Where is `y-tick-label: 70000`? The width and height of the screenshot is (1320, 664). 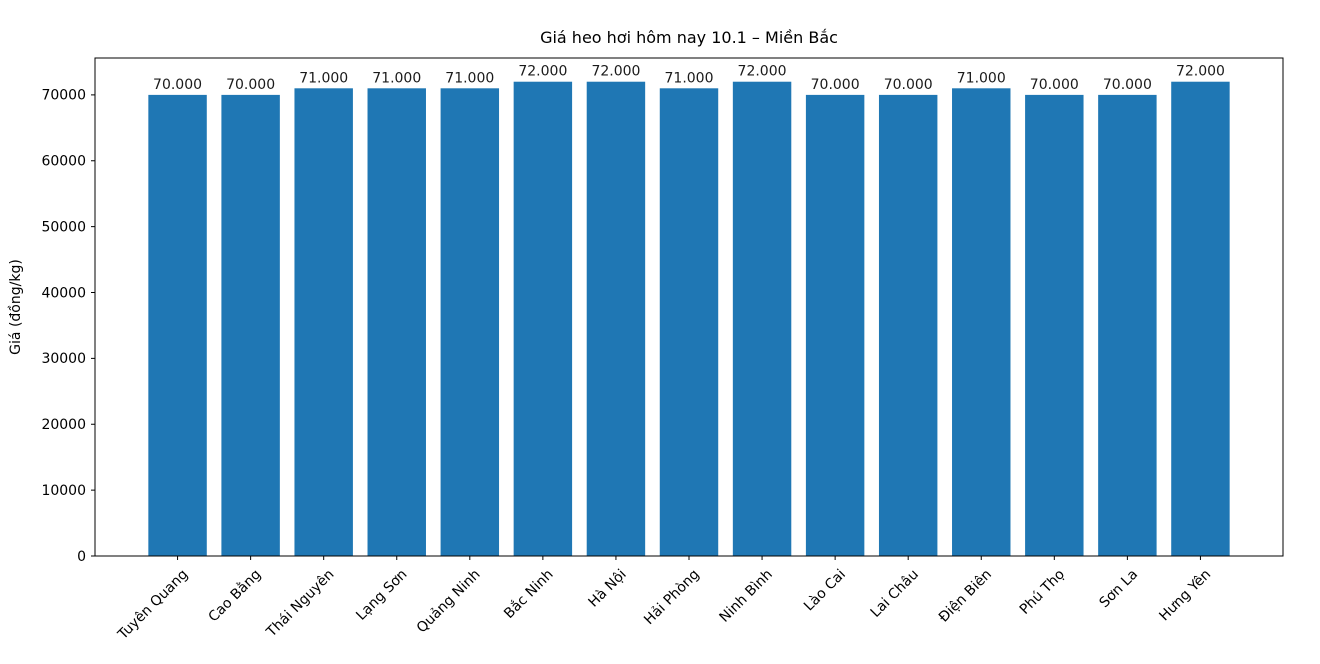
y-tick-label: 70000 is located at coordinates (63, 96).